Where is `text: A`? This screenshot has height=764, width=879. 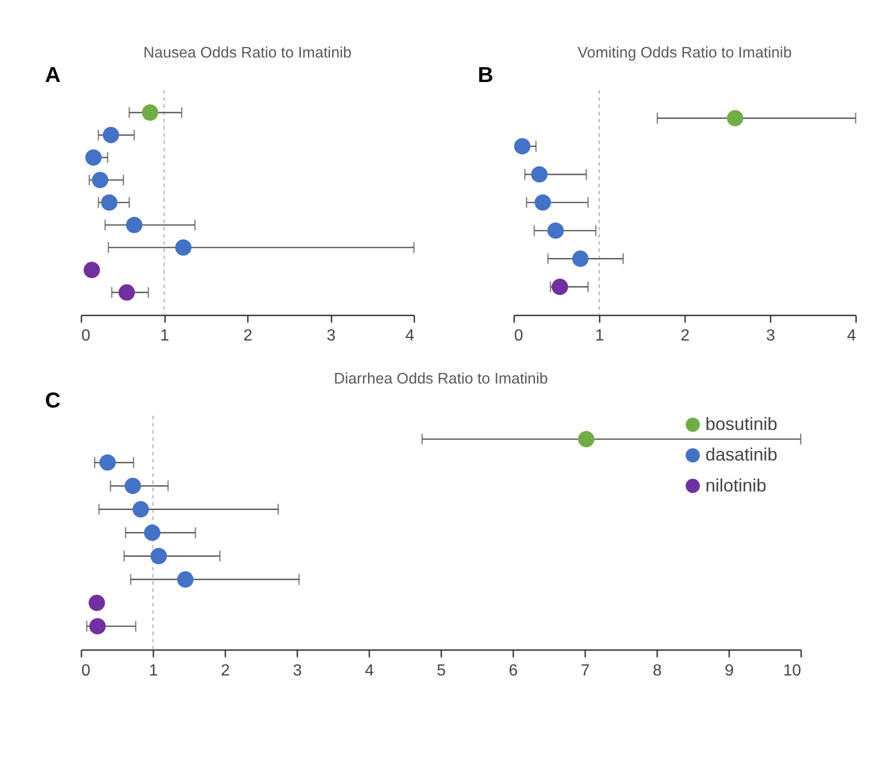 text: A is located at coordinates (52, 74).